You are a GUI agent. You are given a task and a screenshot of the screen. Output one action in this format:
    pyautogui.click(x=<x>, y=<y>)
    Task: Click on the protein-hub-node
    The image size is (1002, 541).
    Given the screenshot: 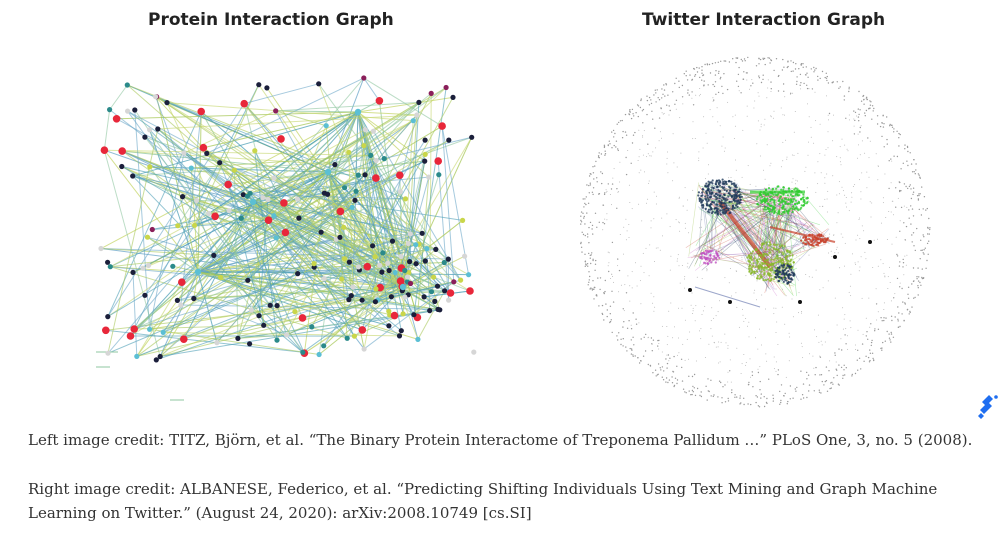 What is the action you would take?
    pyautogui.click(x=403, y=287)
    